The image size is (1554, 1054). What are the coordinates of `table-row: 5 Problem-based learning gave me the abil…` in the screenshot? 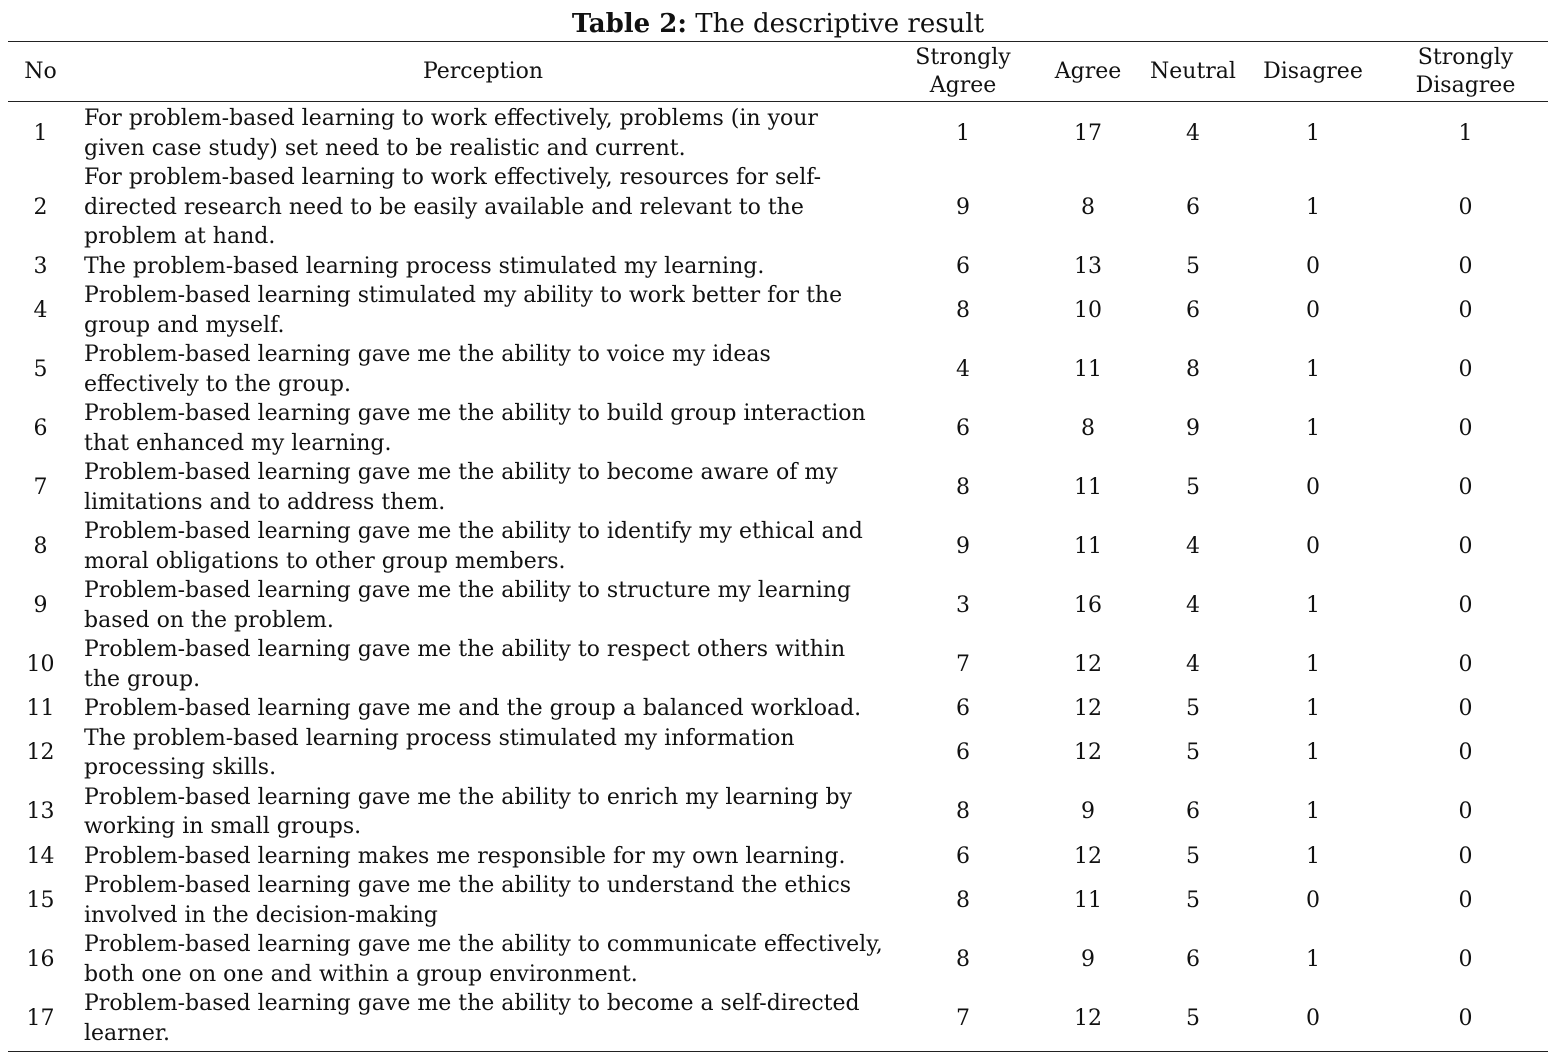 It's located at (778, 369).